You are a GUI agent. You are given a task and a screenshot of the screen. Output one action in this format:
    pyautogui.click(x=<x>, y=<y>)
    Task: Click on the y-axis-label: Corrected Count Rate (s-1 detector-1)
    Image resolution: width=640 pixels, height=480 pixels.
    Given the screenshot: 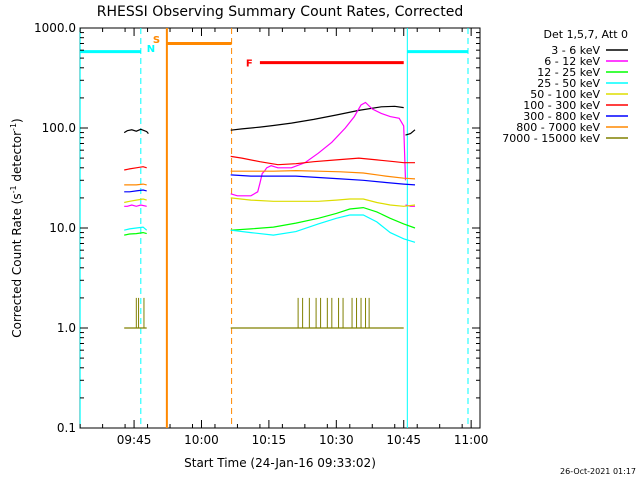 What is the action you would take?
    pyautogui.click(x=16, y=227)
    